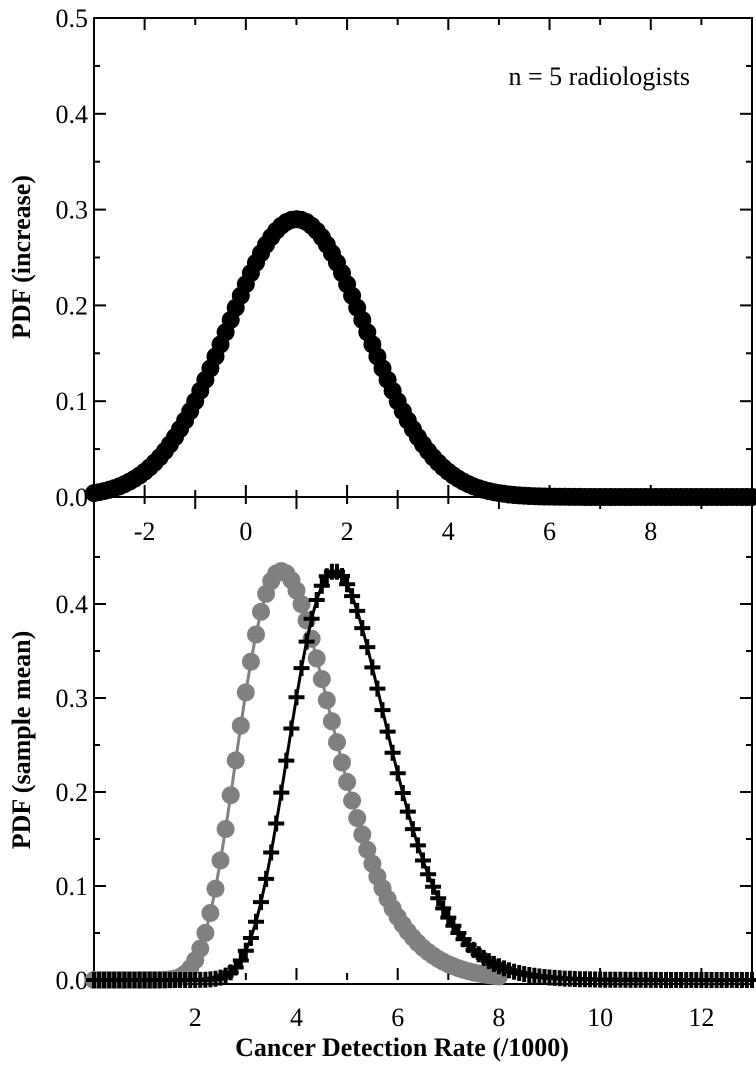  I want to click on x-axis-title: Cancer Detection Rate (/1000), so click(402, 1047).